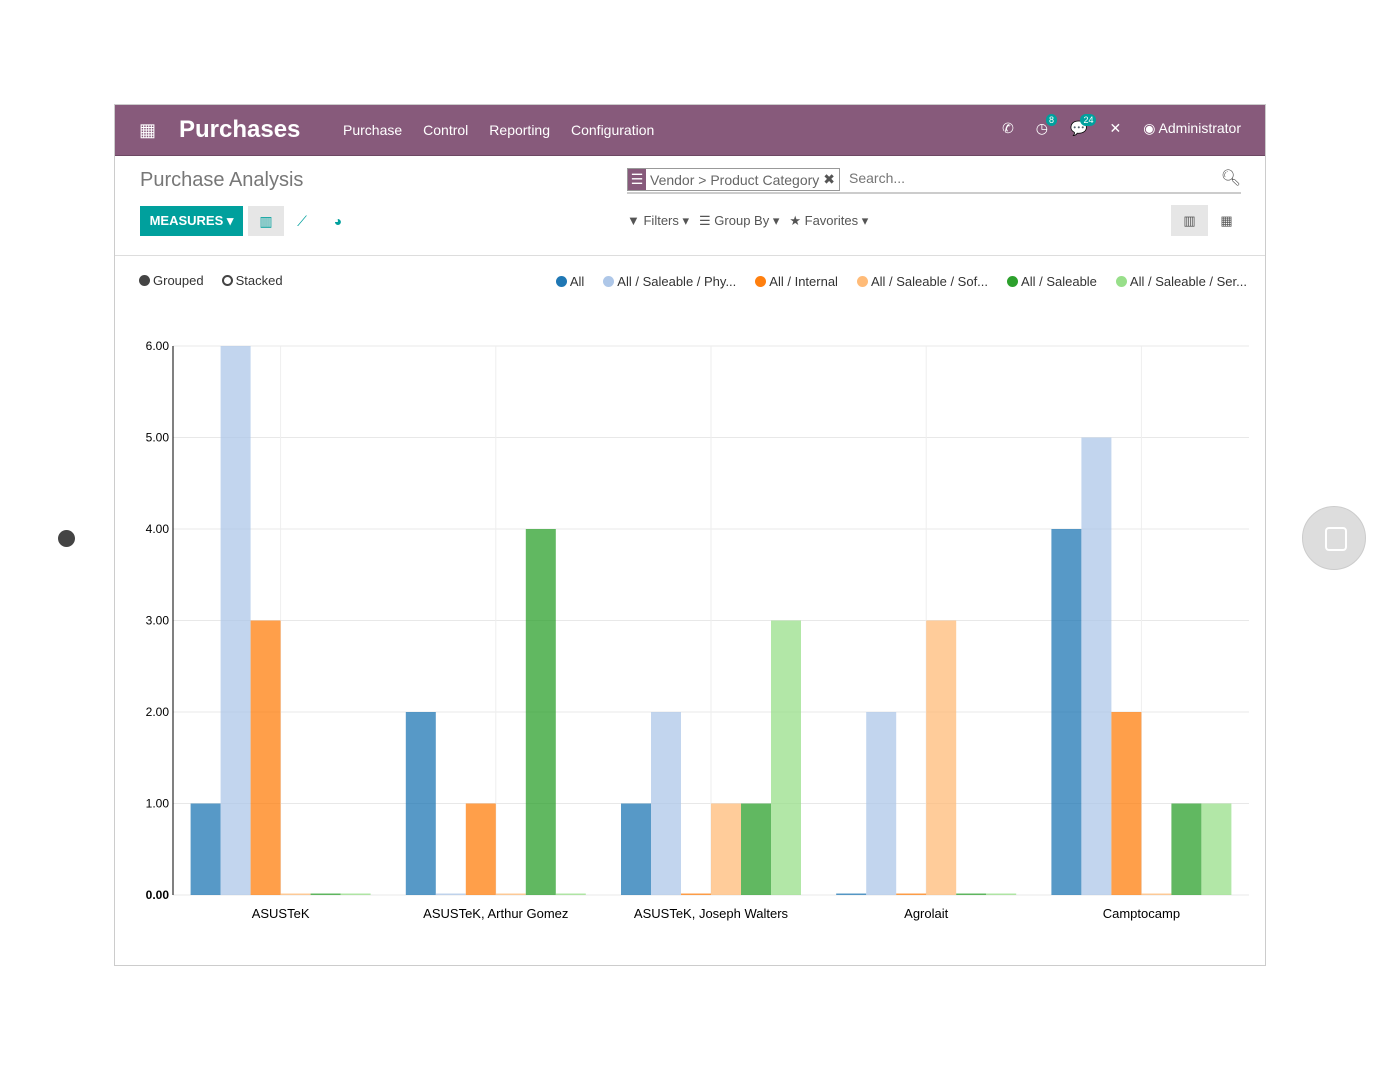 The image size is (1400, 1076). I want to click on divider, so click(690, 255).